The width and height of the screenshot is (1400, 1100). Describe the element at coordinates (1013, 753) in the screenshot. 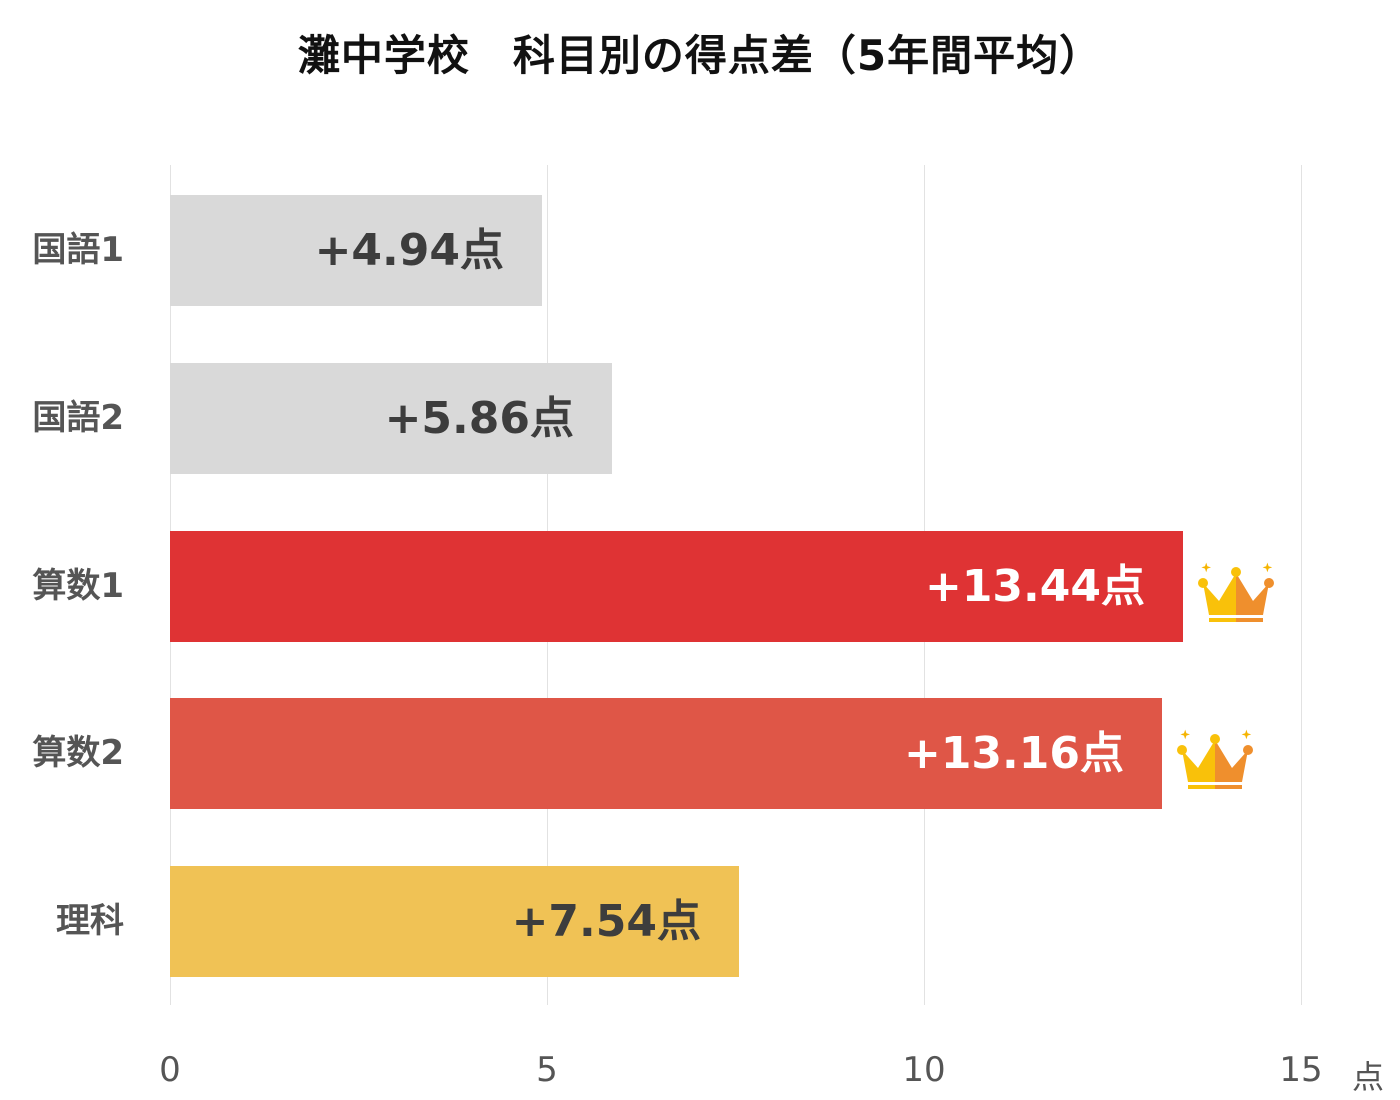

I see `bar-value-label: +13.16点` at that location.